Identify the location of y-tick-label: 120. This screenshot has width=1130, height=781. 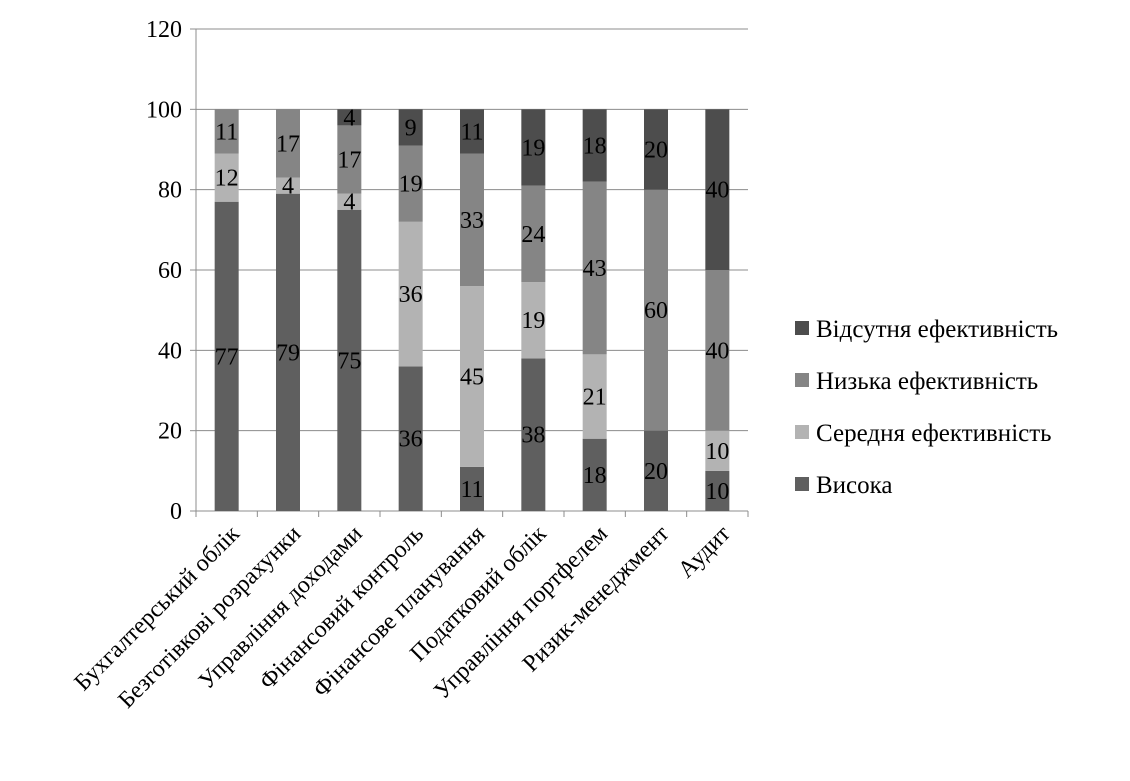
(164, 30).